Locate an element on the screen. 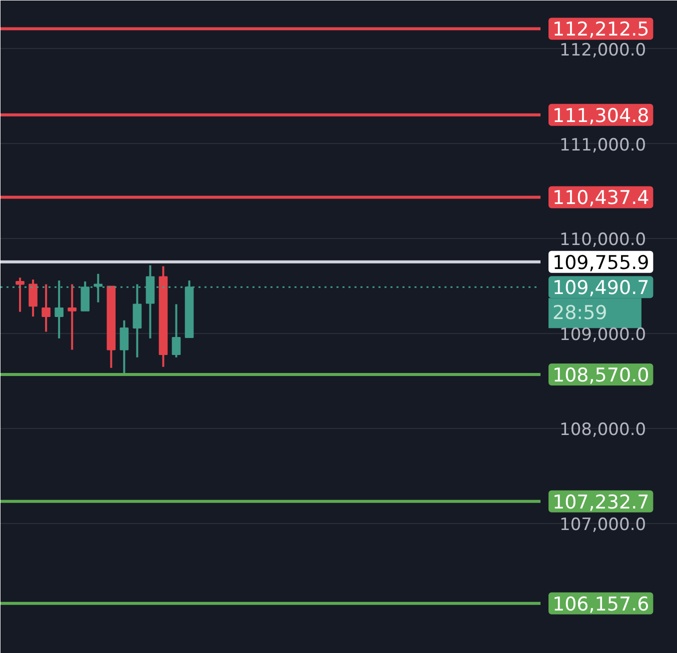 The width and height of the screenshot is (677, 653). ref-line-label: 109,490.7 is located at coordinates (601, 288).